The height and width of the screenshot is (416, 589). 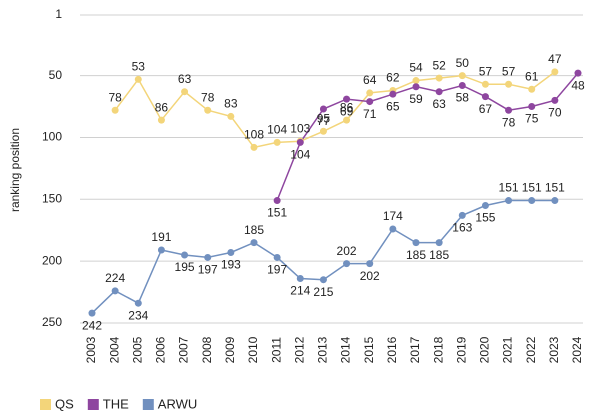 I want to click on y-tick-label: 50, so click(x=56, y=75).